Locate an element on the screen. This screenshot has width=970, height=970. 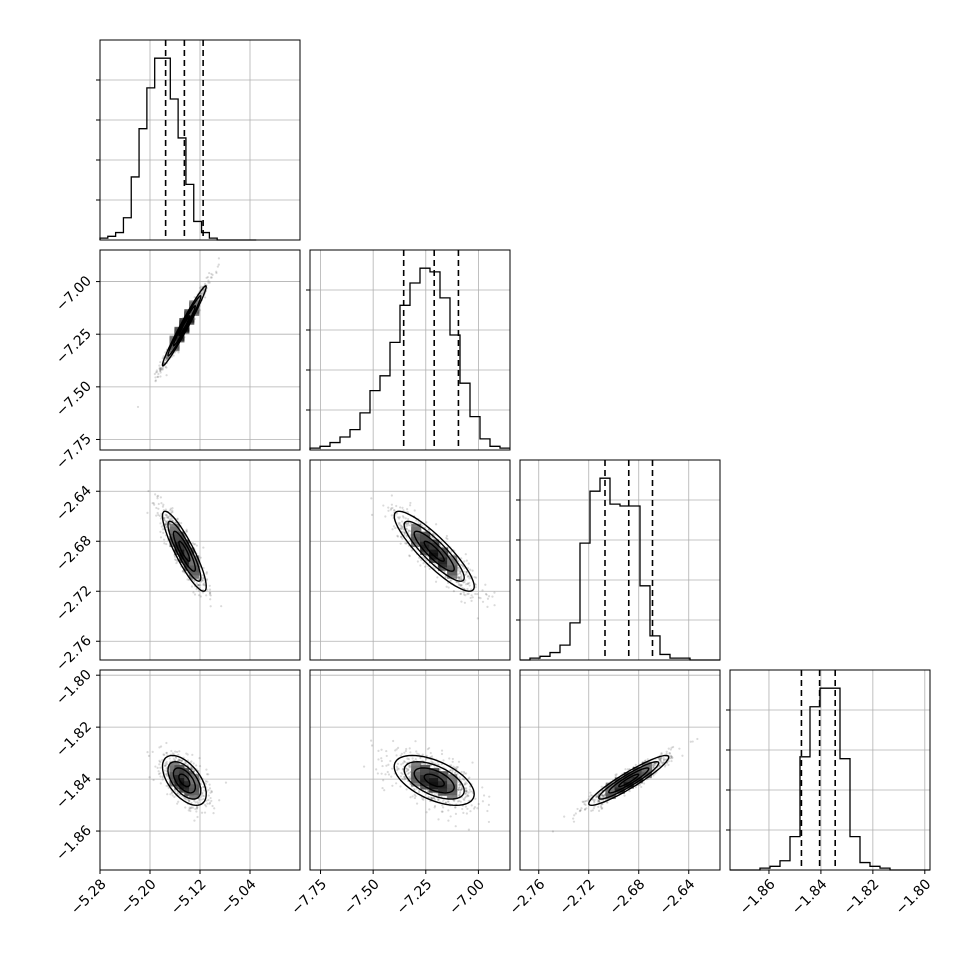
x-tick-label: −5.04 is located at coordinates (239, 897).